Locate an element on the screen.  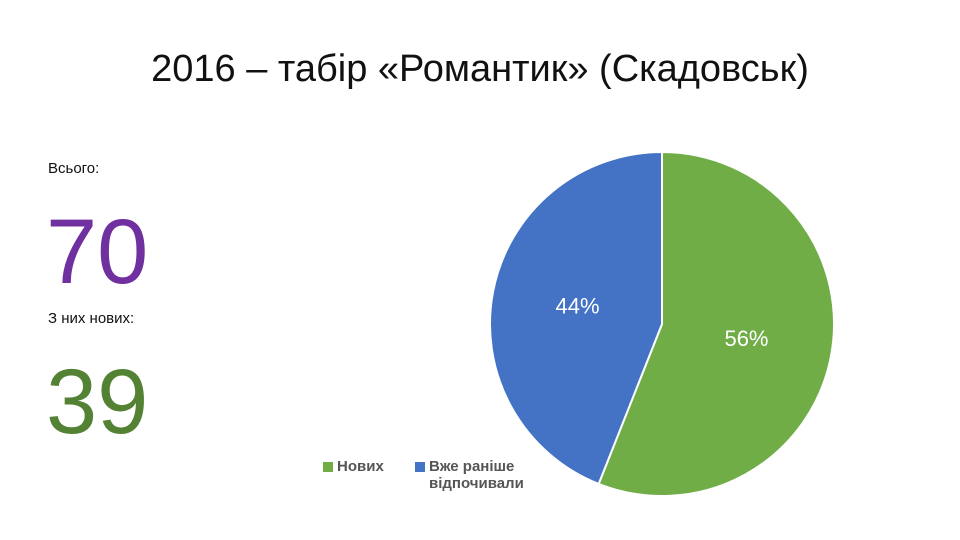
legend-label: Нових is located at coordinates (360, 466).